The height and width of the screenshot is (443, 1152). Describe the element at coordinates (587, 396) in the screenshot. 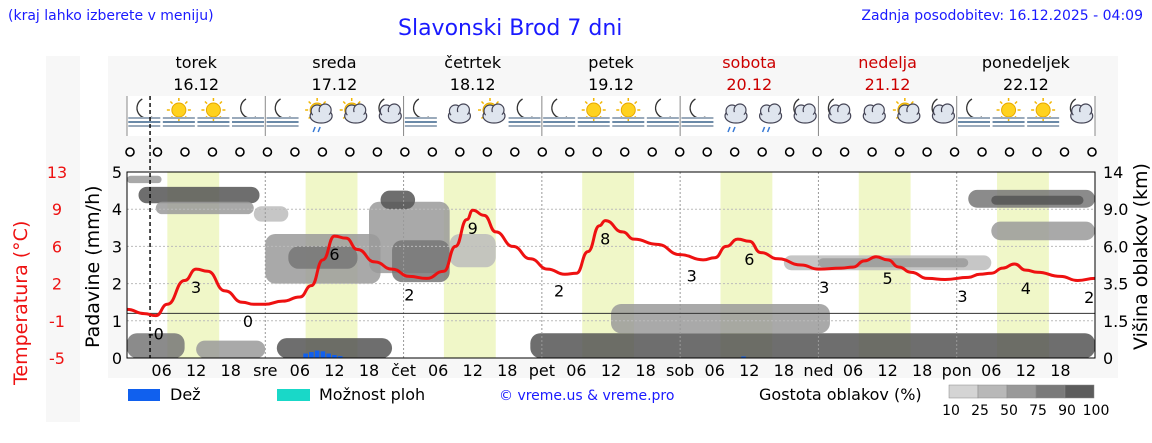

I see `copyright-link: © vreme.us & vreme.pro` at that location.